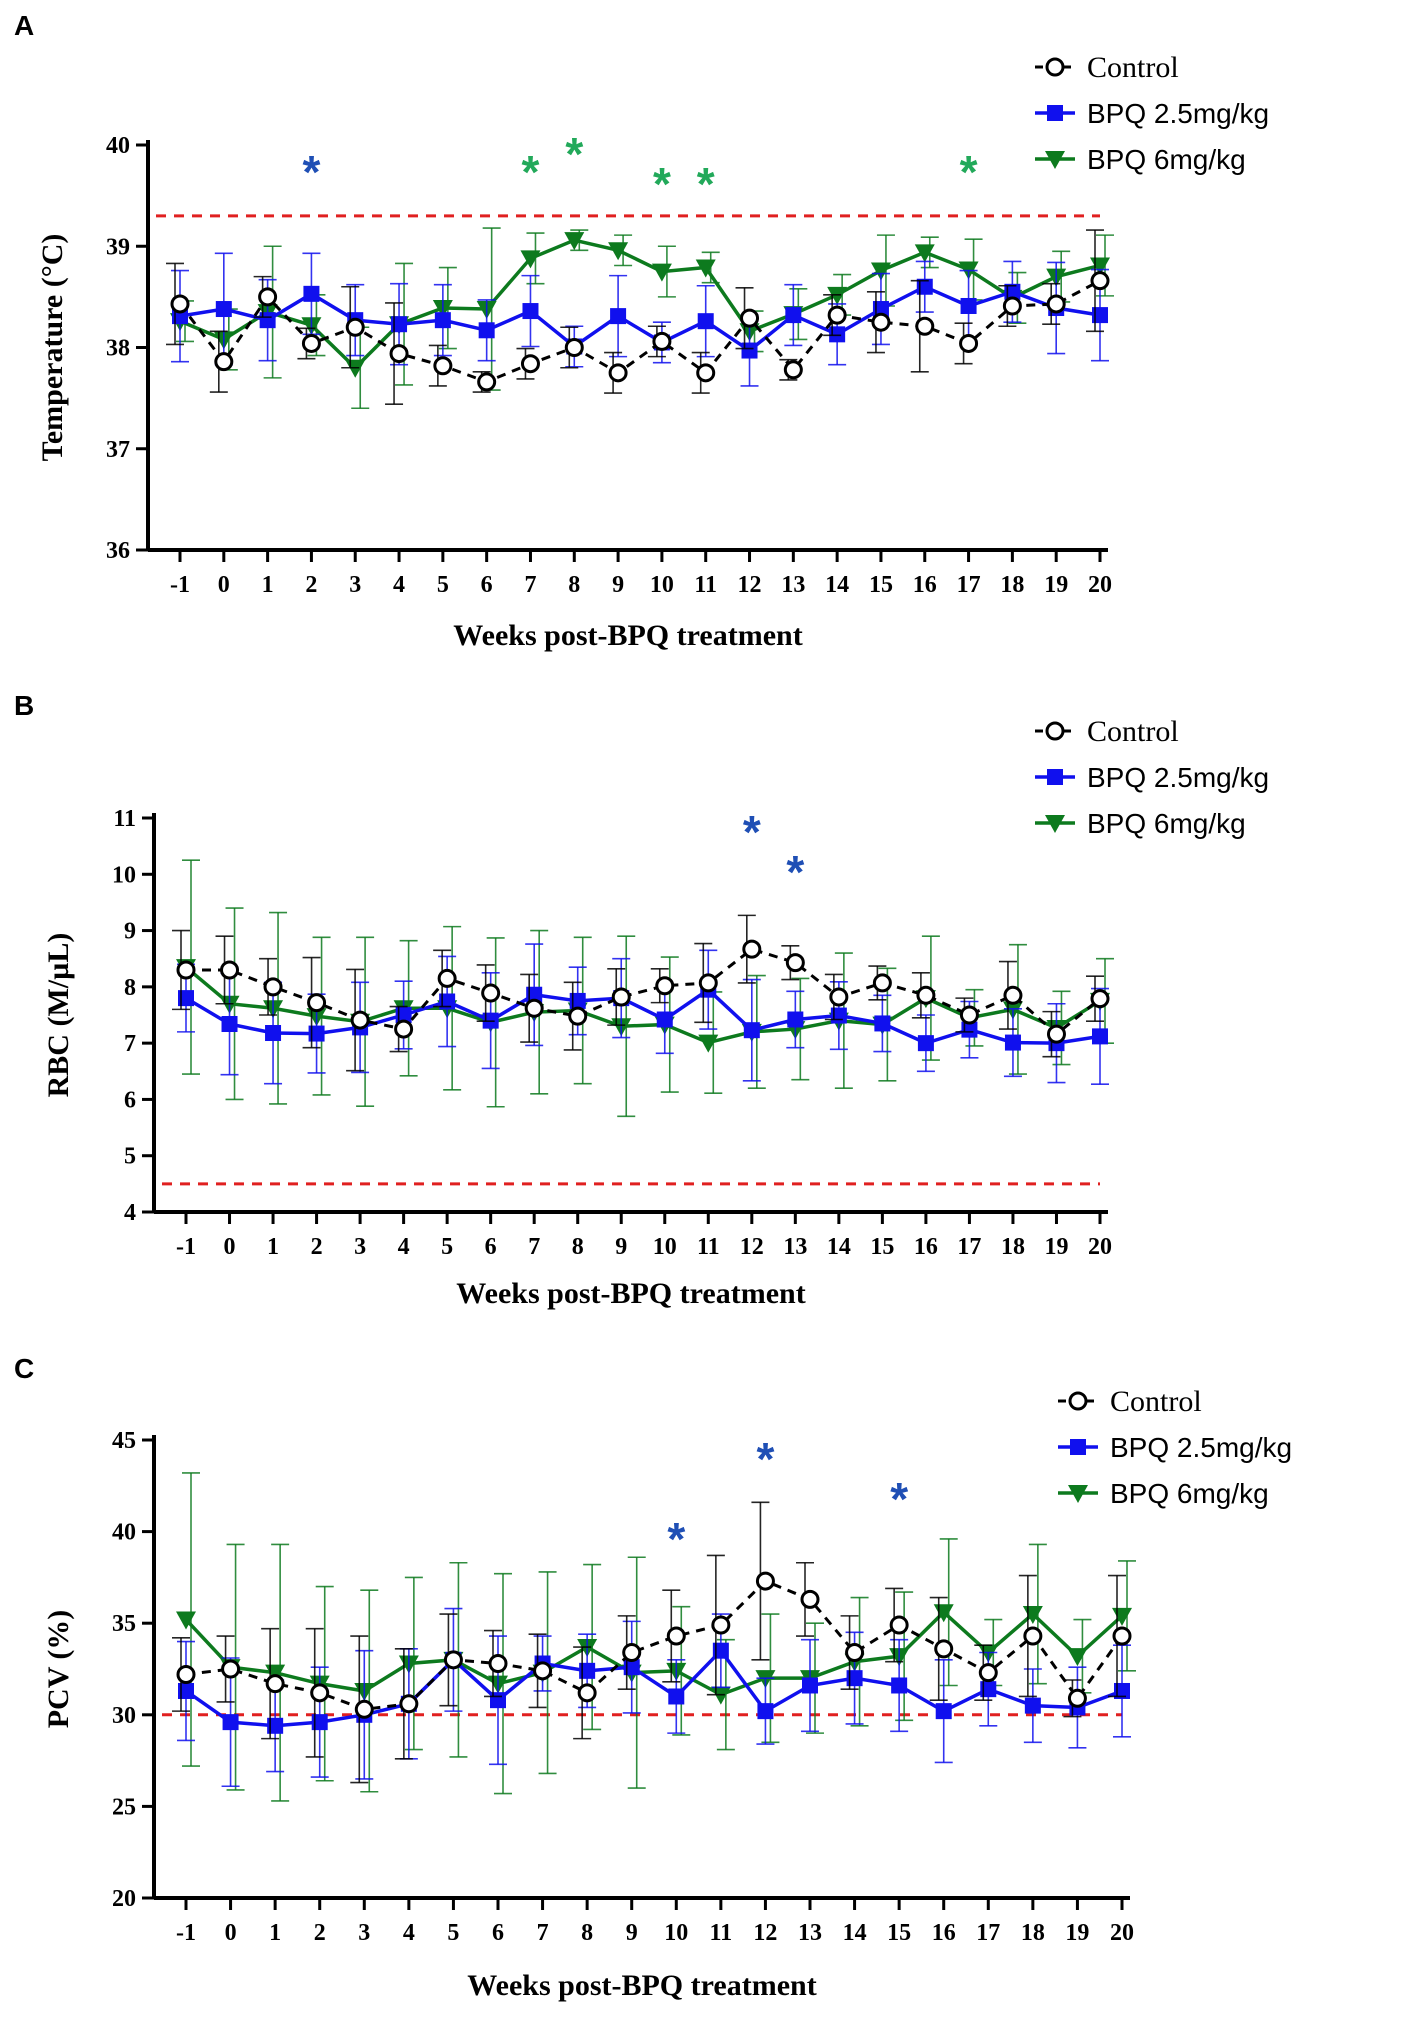 This screenshot has width=1417, height=2019. What do you see at coordinates (447, 1247) in the screenshot?
I see `x-tick-label: 5` at bounding box center [447, 1247].